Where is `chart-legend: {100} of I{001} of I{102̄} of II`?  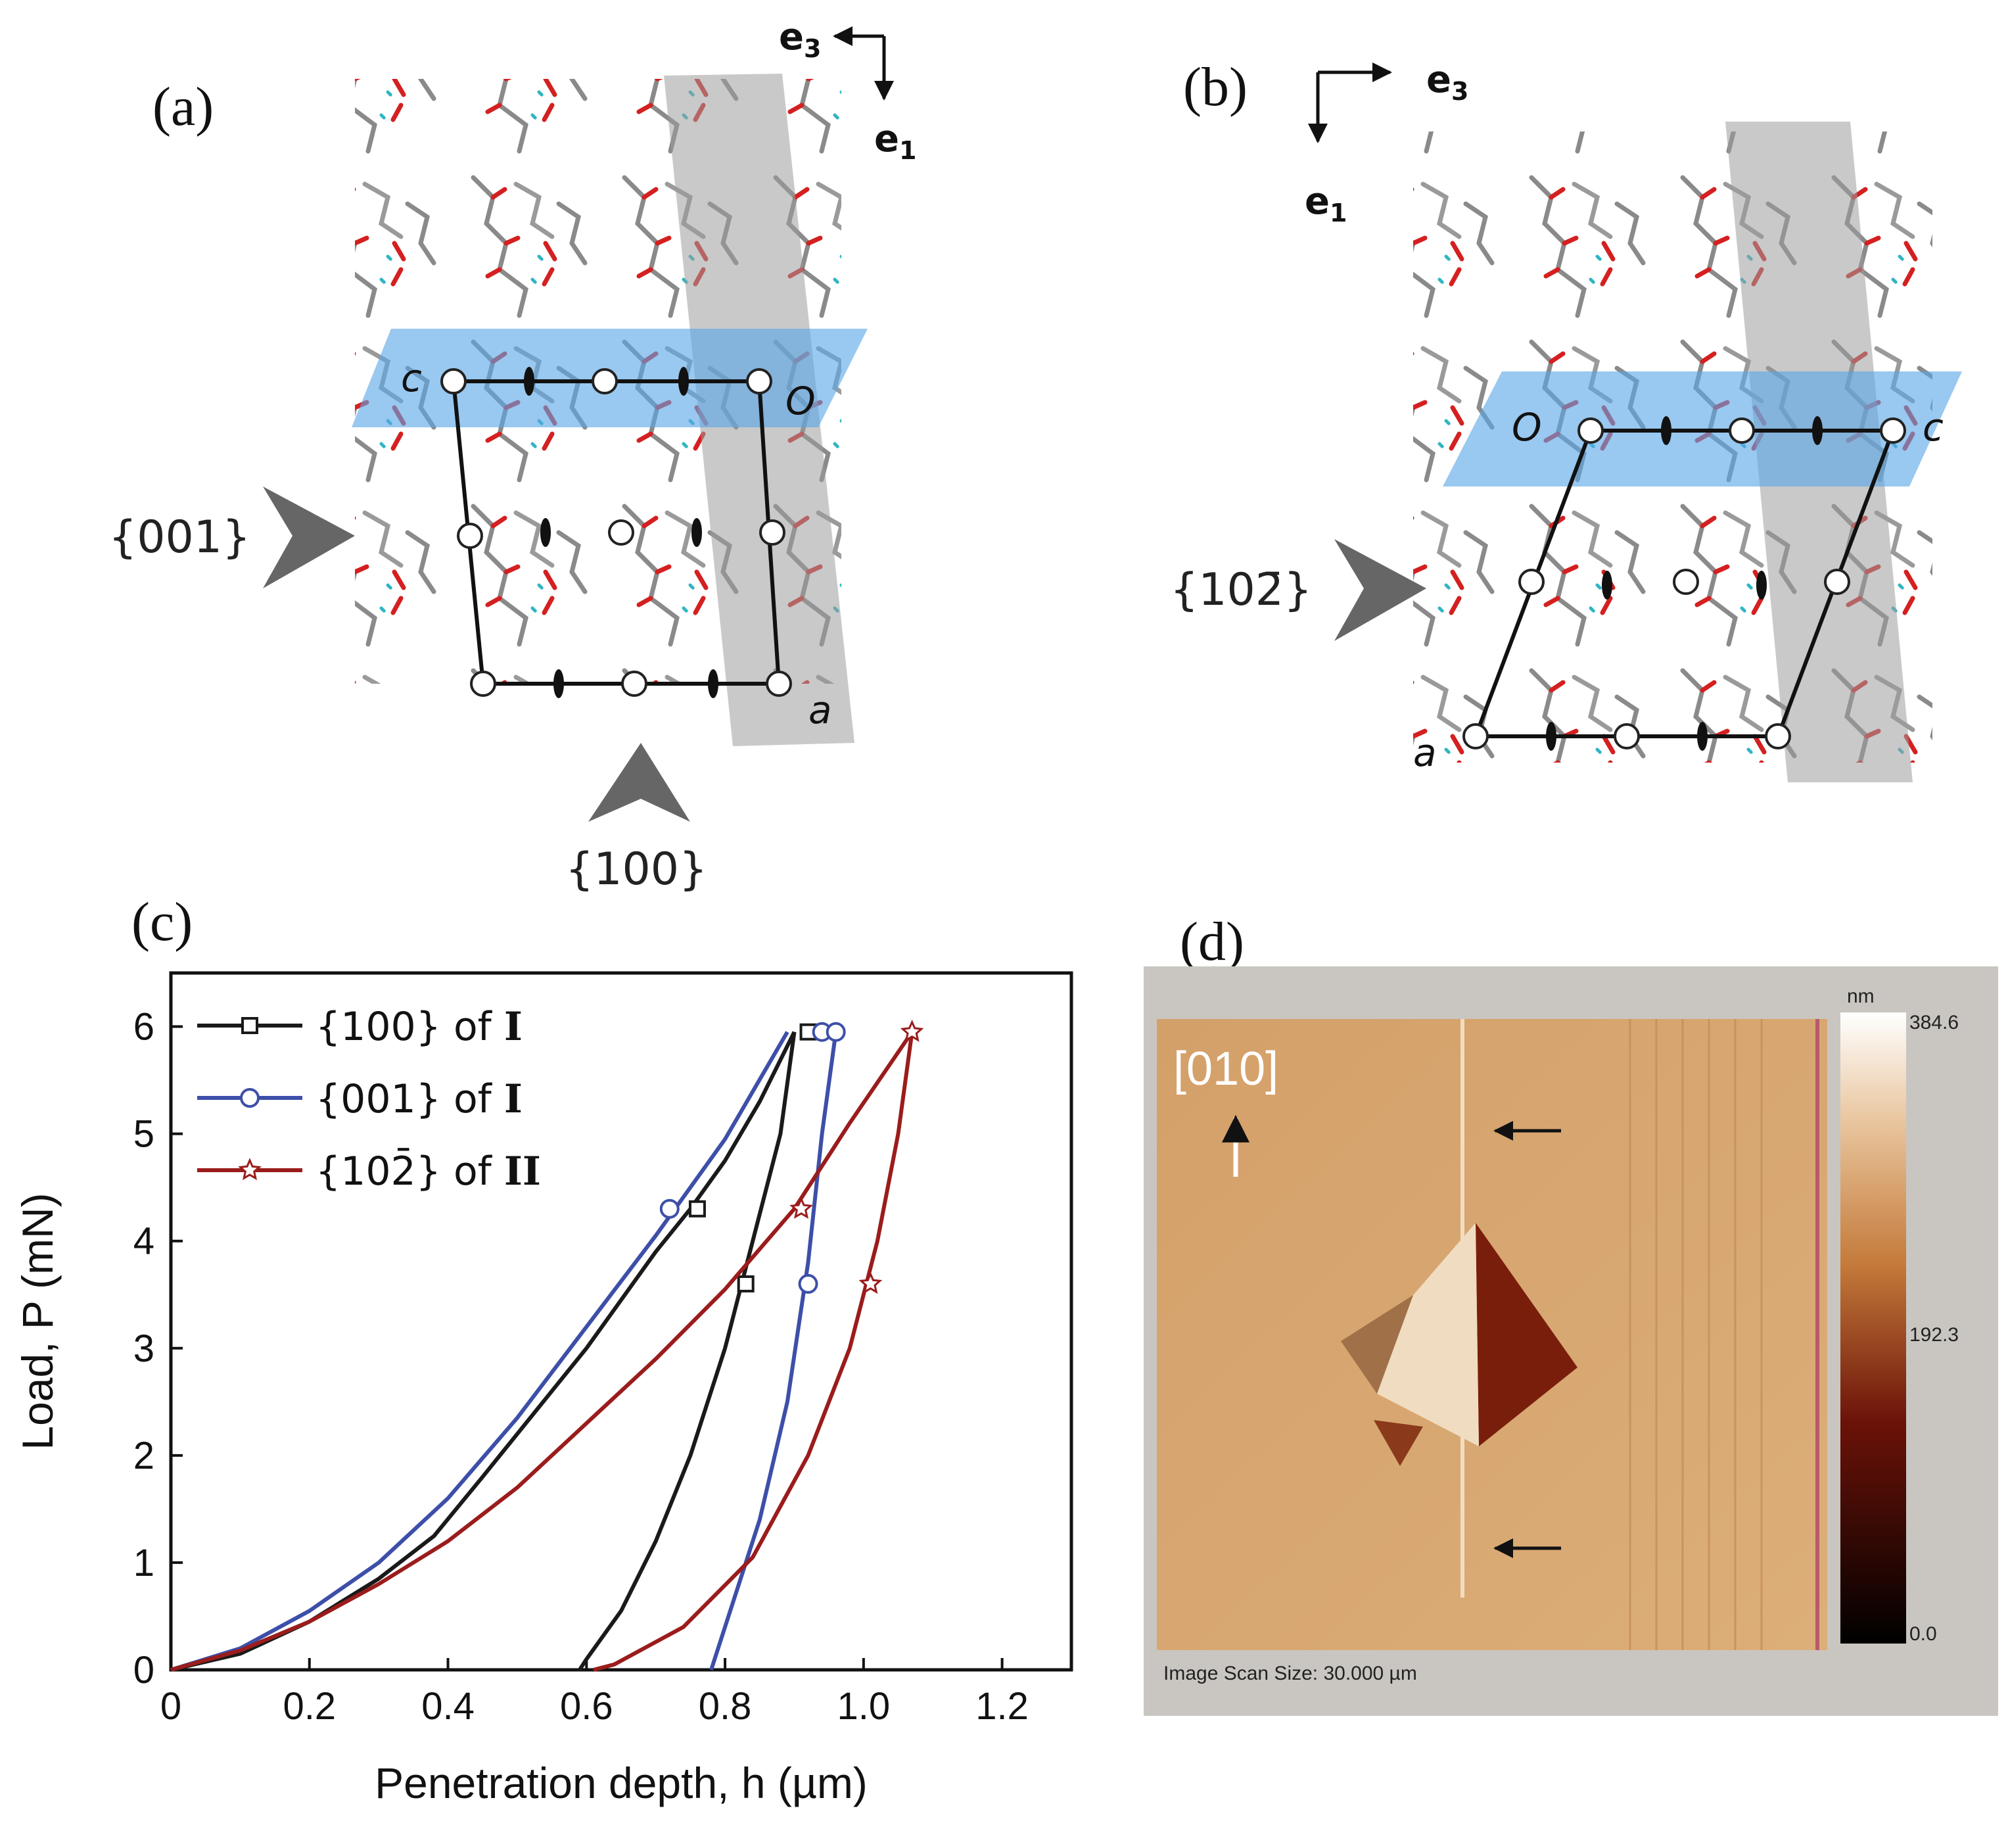 chart-legend: {100} of I{001} of I{102̄} of II is located at coordinates (369, 1099).